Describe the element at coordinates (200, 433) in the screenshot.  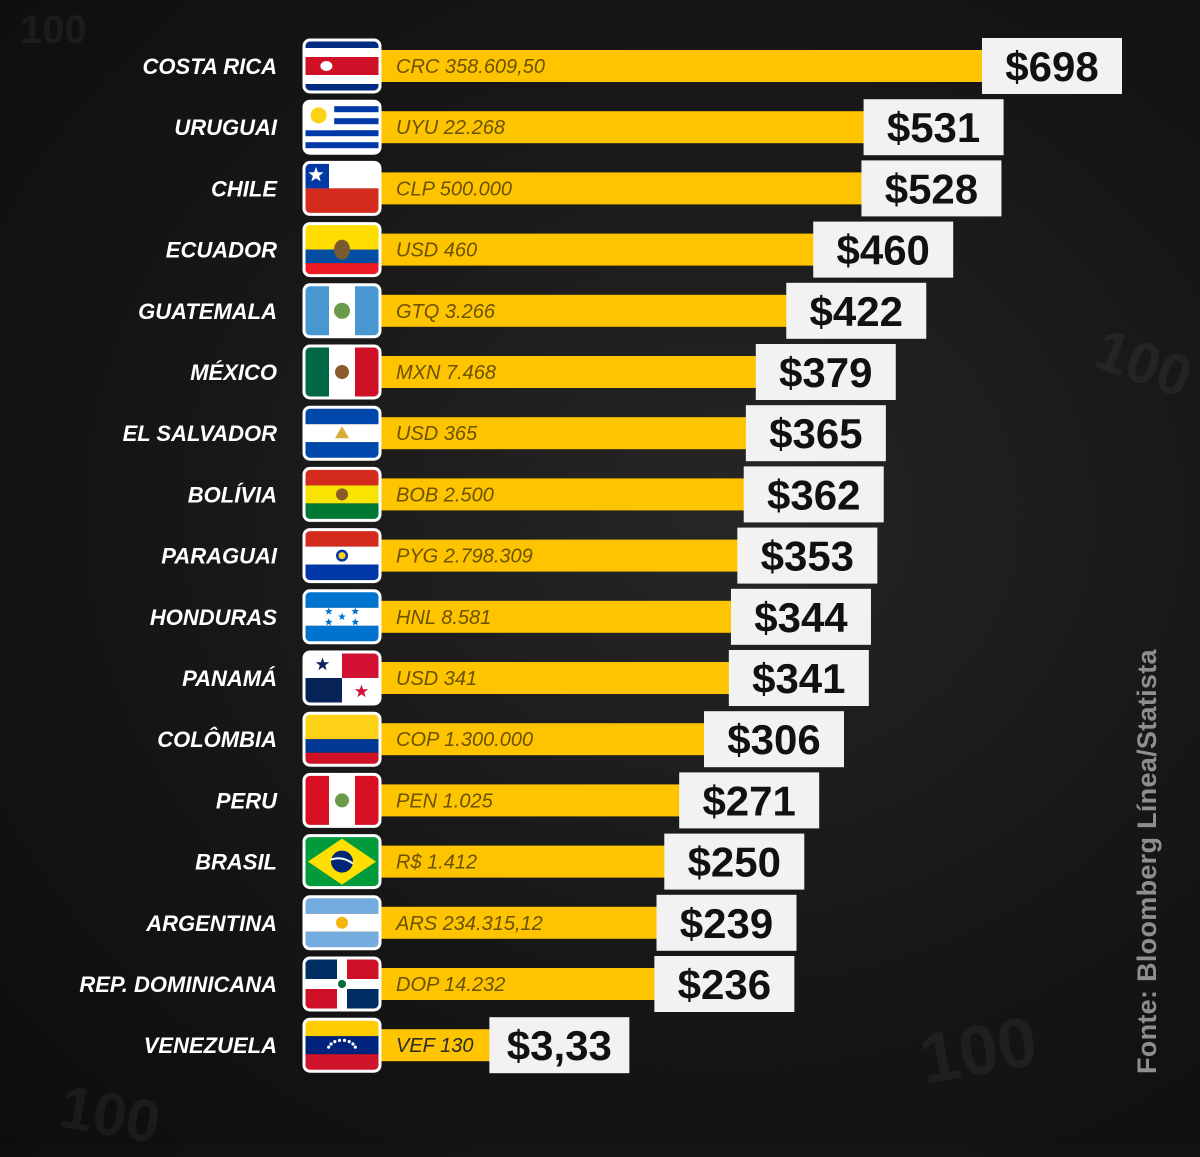
I see `country-label: EL SALVADOR` at that location.